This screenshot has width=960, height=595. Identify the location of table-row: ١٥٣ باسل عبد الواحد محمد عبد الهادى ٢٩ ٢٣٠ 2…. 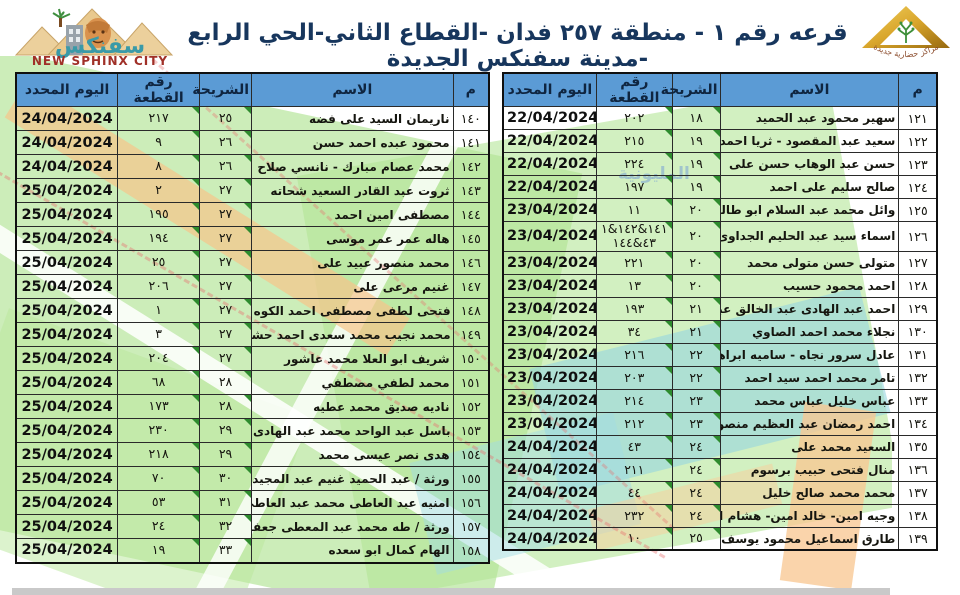
(252, 430).